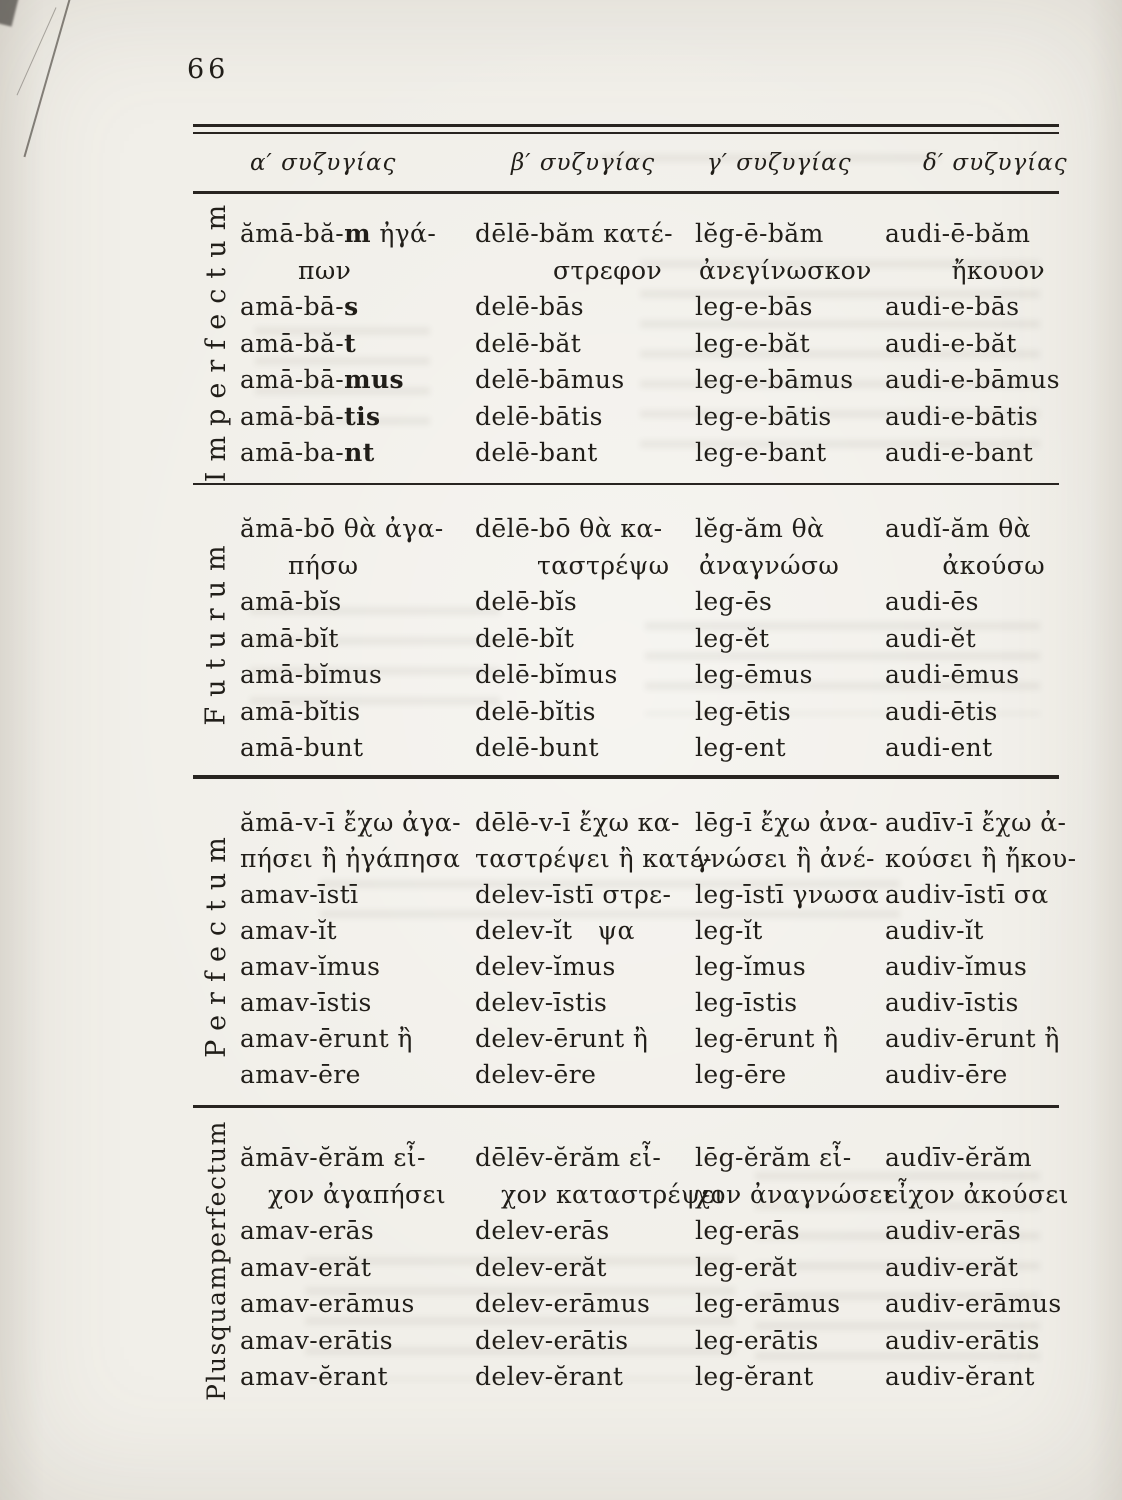 The image size is (1122, 1500). I want to click on verb-form-line: audiv-īstis, so click(952, 1002).